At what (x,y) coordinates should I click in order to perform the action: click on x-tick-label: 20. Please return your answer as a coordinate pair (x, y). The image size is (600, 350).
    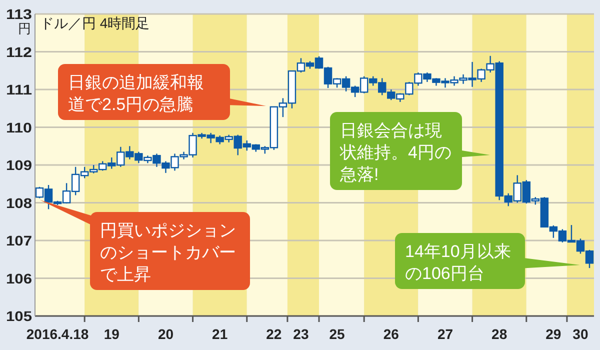
    Looking at the image, I should click on (166, 334).